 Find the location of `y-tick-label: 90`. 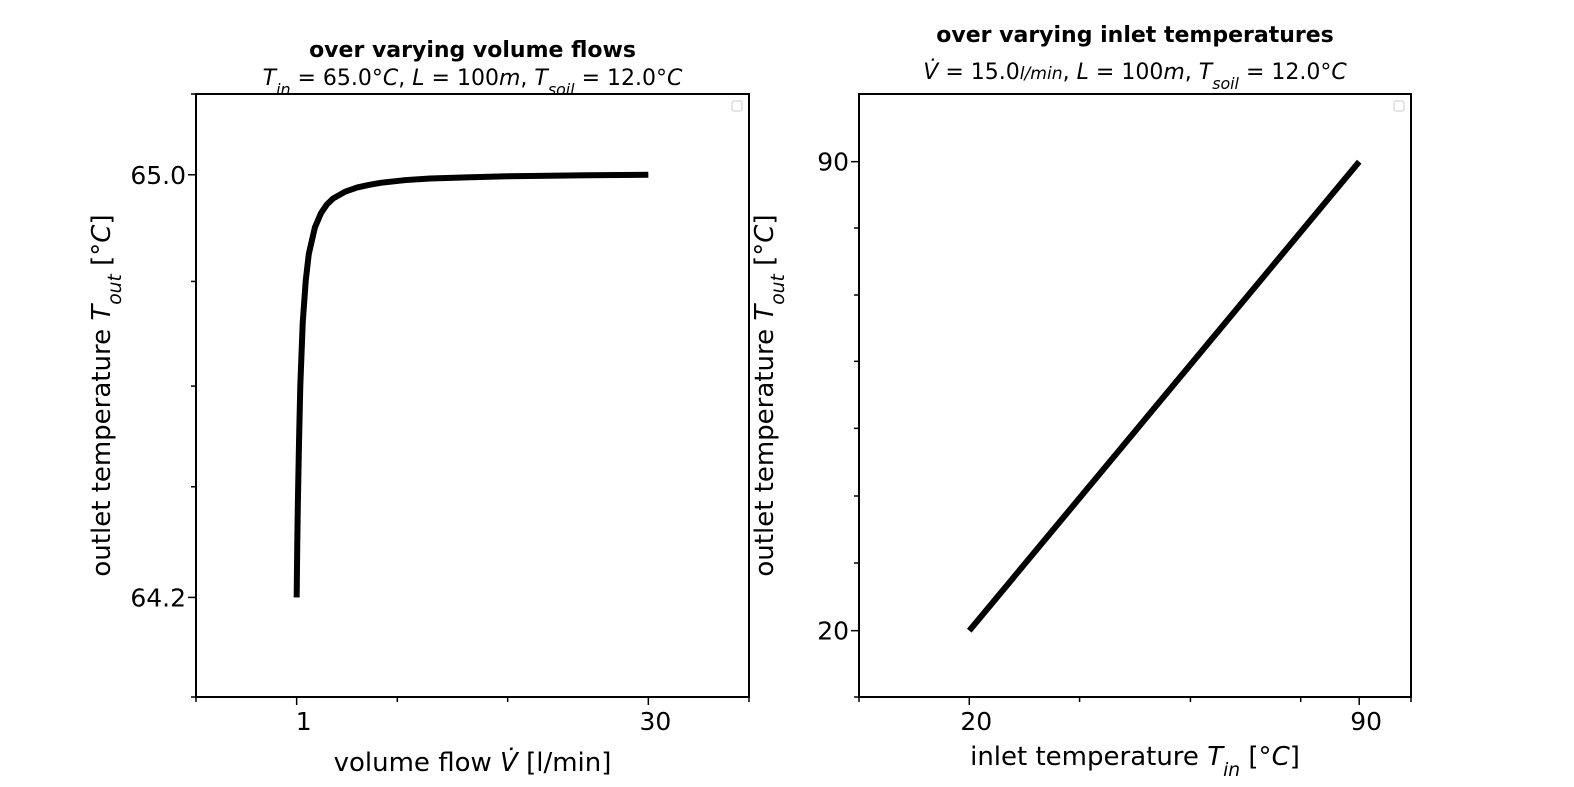

y-tick-label: 90 is located at coordinates (833, 162).